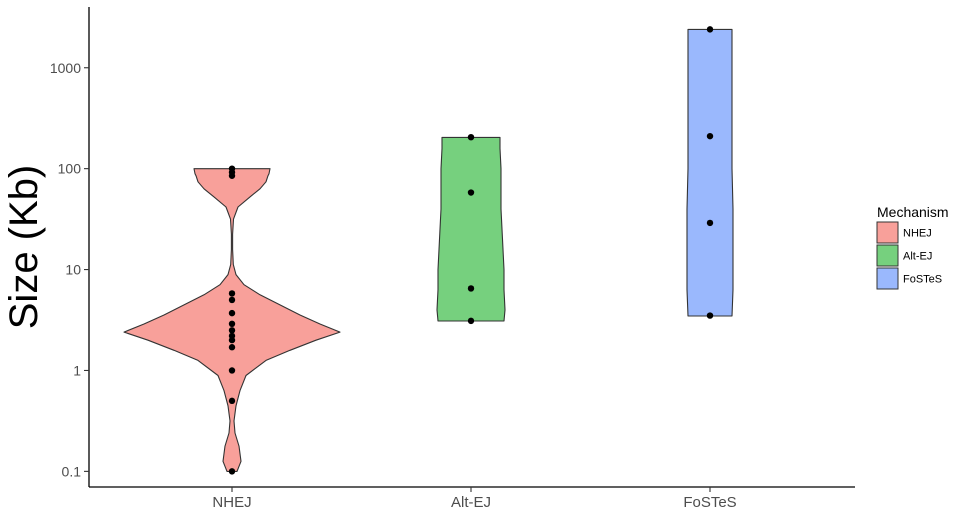 This screenshot has width=967, height=513. I want to click on y-tick-label: 1000, so click(65, 68).